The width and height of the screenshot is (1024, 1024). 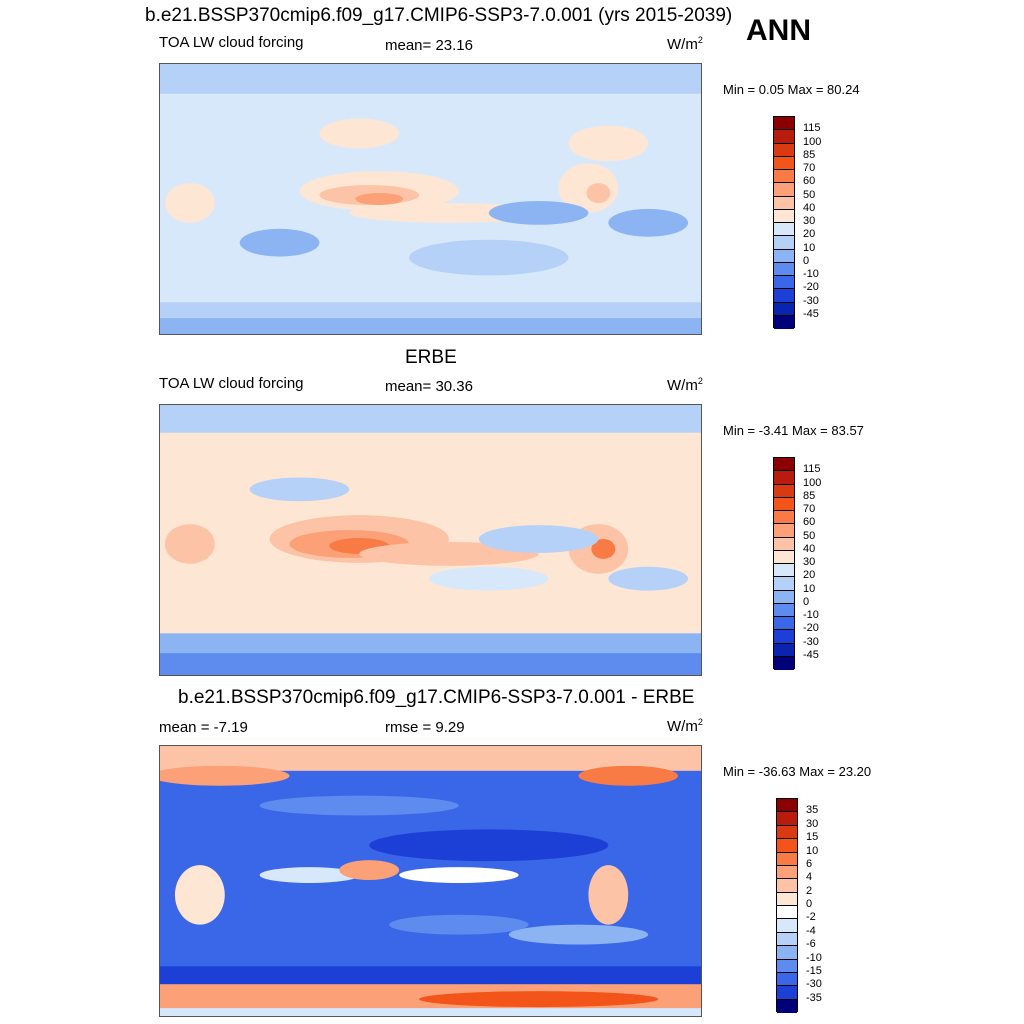 What do you see at coordinates (812, 837) in the screenshot?
I see `colorbar-tick-label: 15` at bounding box center [812, 837].